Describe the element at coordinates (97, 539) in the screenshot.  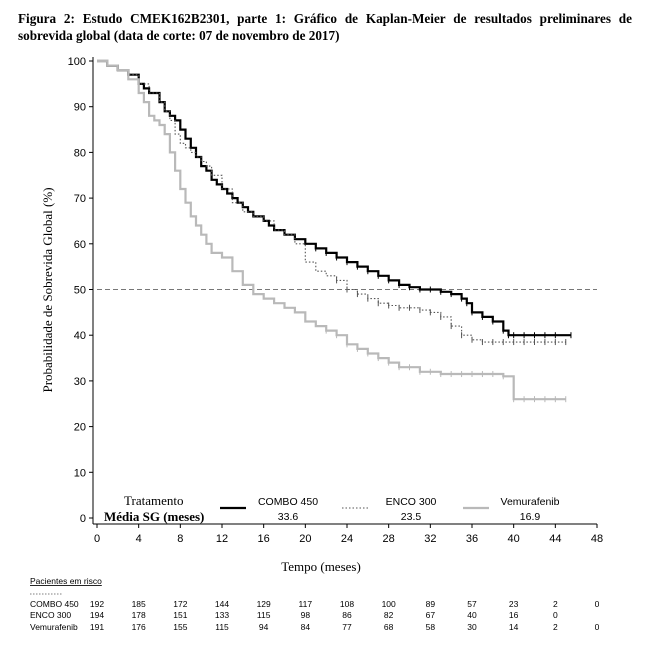
I see `x-tick-label: 0` at that location.